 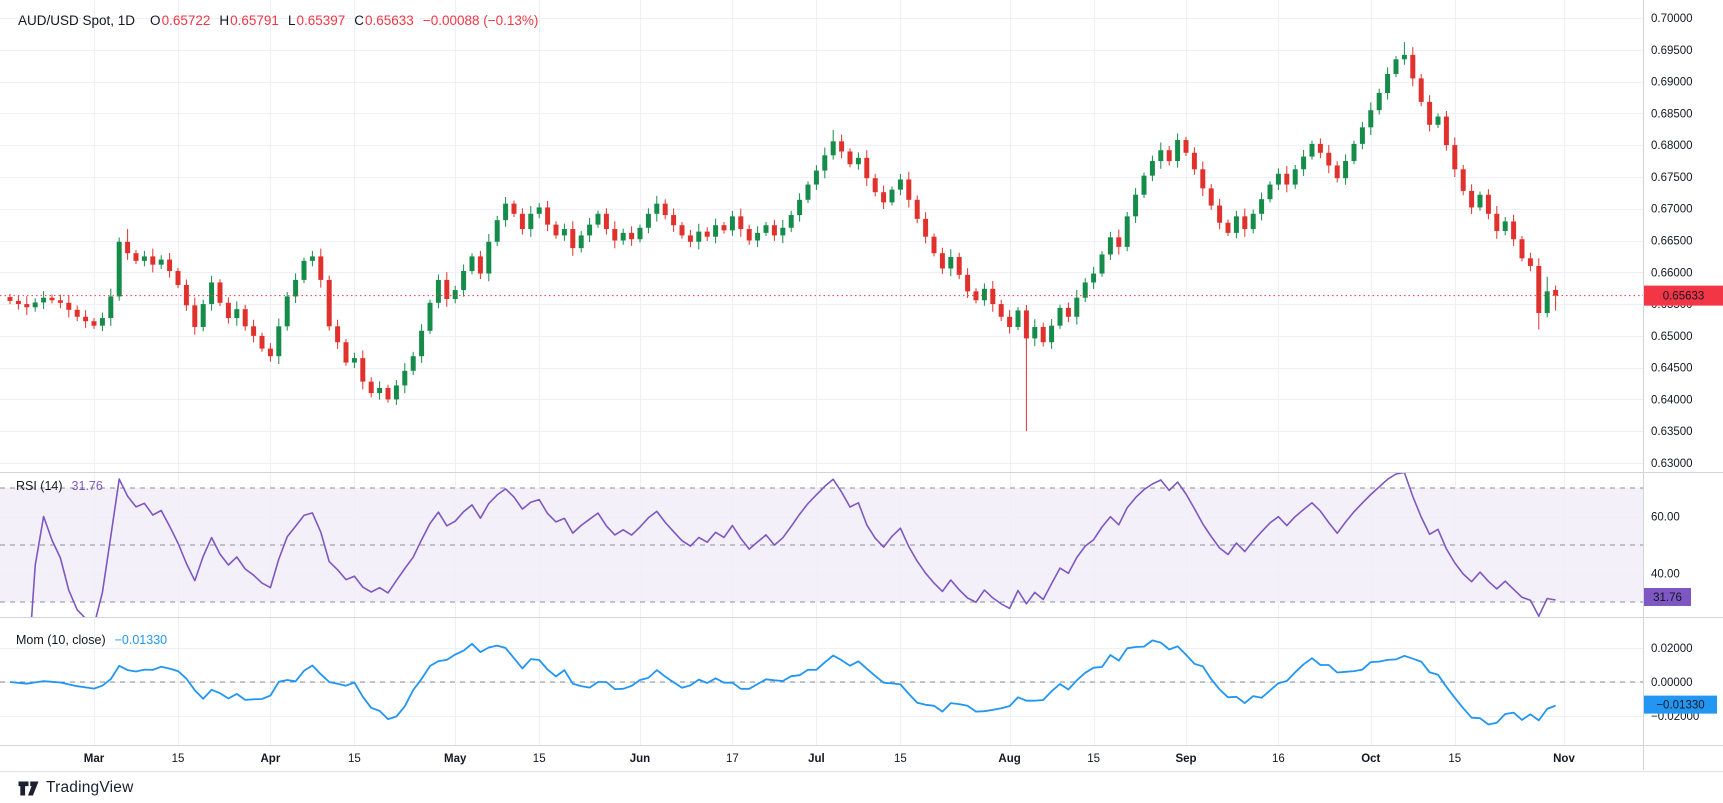 What do you see at coordinates (359, 20) in the screenshot?
I see `close-key: C` at bounding box center [359, 20].